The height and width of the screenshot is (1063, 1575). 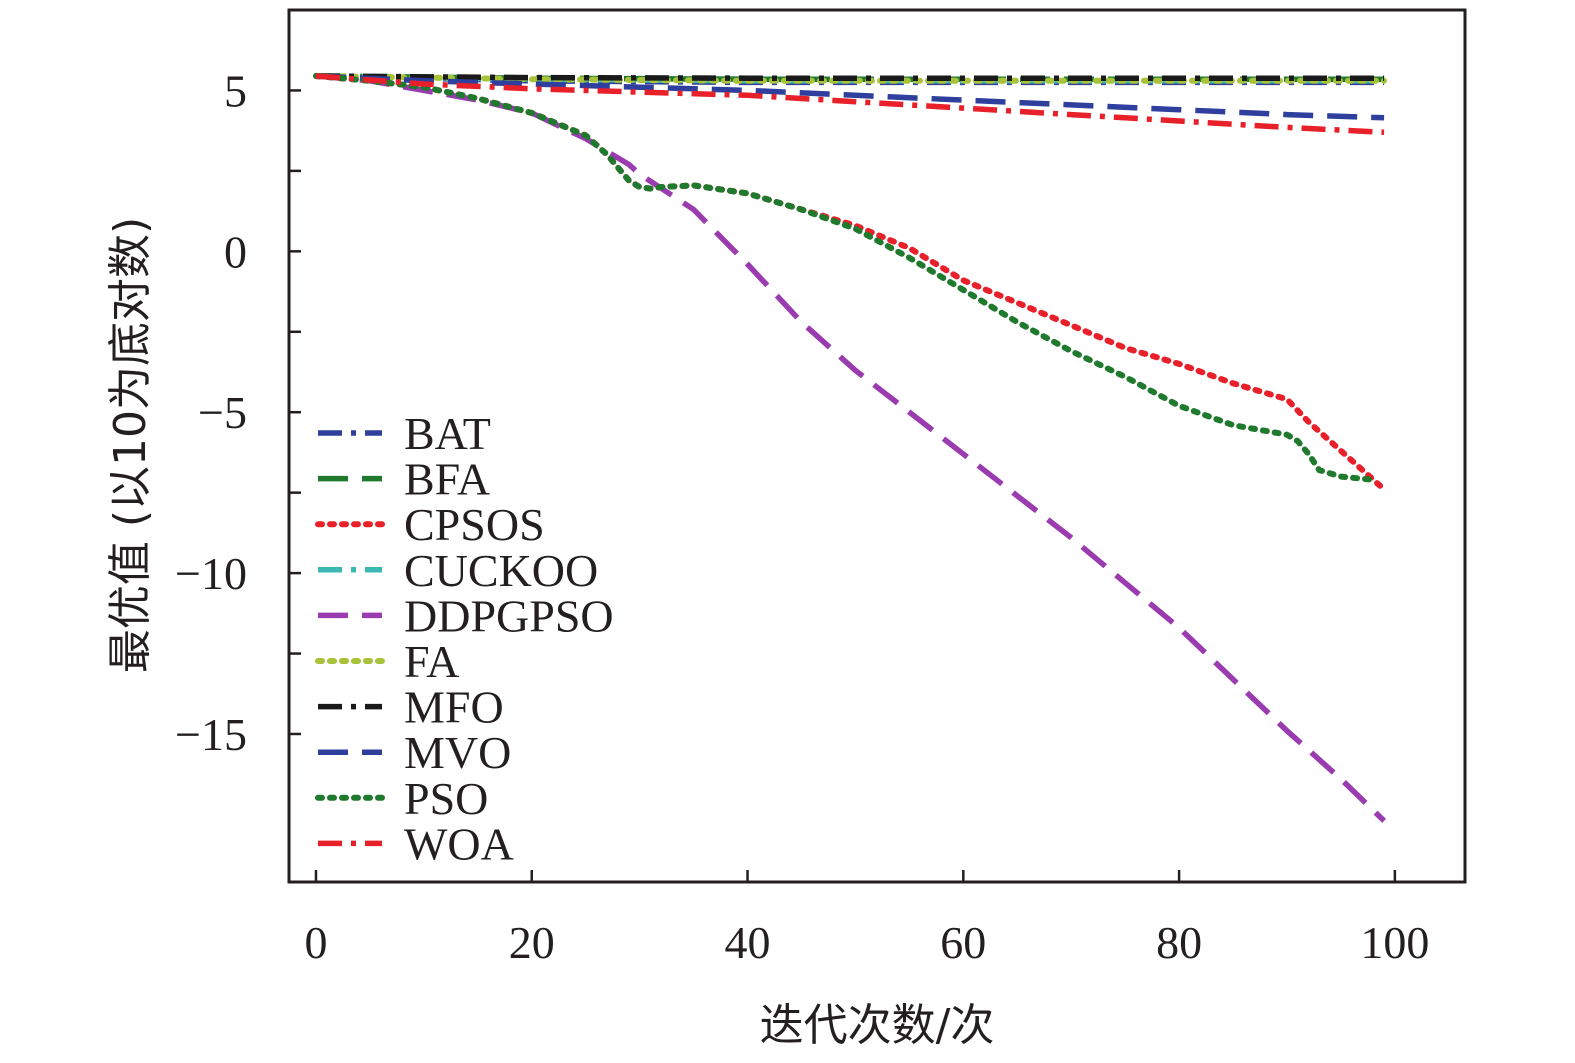 I want to click on legend-label: MVO, so click(x=457, y=752).